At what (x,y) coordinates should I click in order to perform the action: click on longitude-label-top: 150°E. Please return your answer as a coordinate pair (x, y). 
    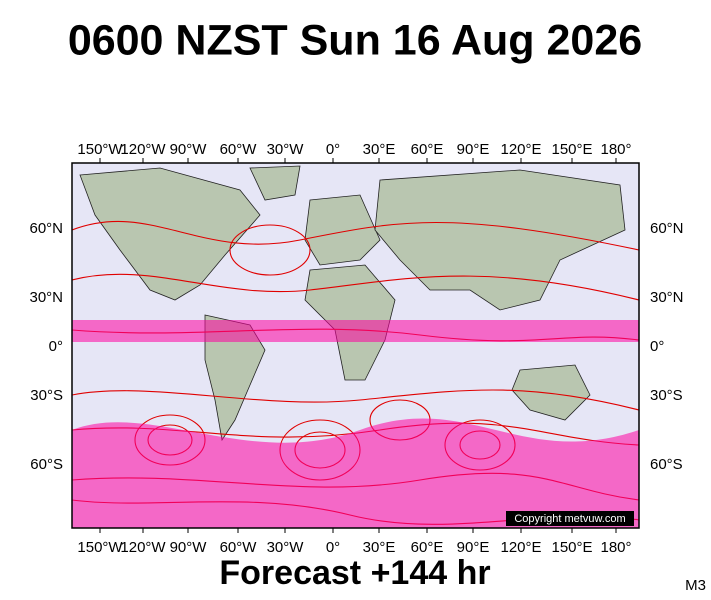
    Looking at the image, I should click on (571, 149).